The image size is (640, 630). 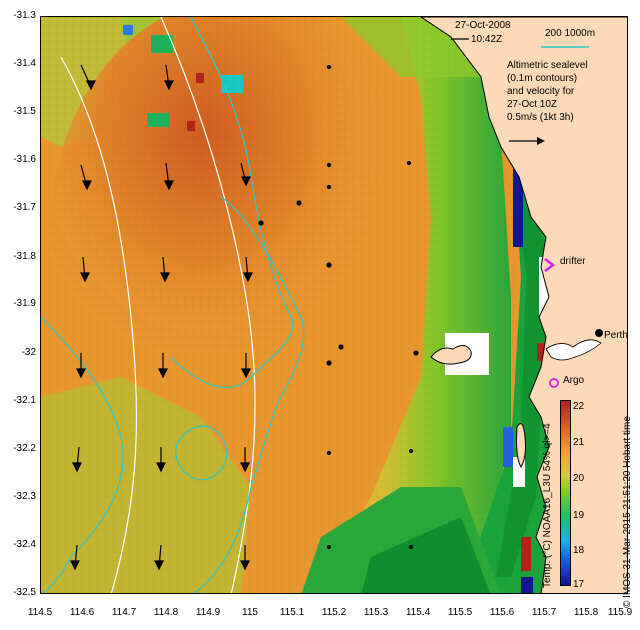 I want to click on ytick-label: -31.9, so click(x=24, y=303).